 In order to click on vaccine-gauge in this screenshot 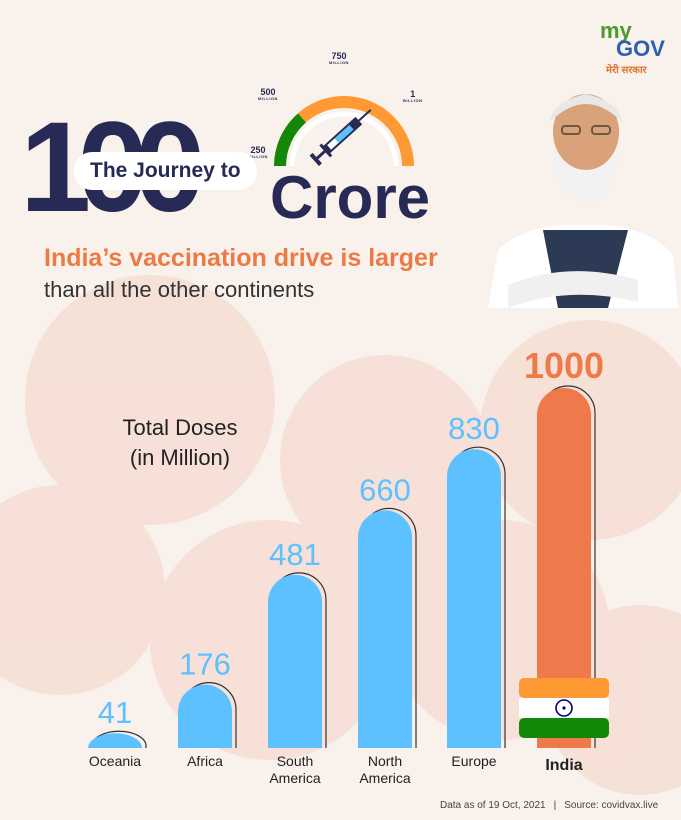, I will do `click(344, 131)`.